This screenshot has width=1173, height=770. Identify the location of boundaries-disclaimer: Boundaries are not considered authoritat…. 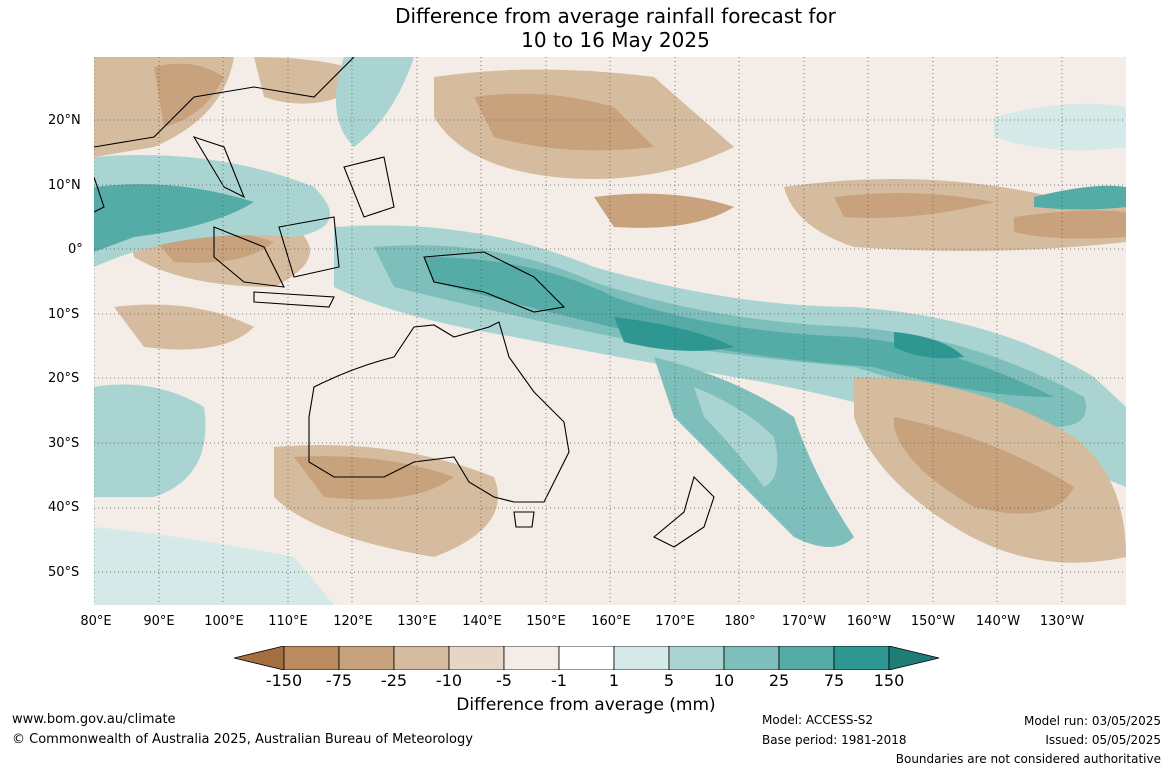
(1028, 759).